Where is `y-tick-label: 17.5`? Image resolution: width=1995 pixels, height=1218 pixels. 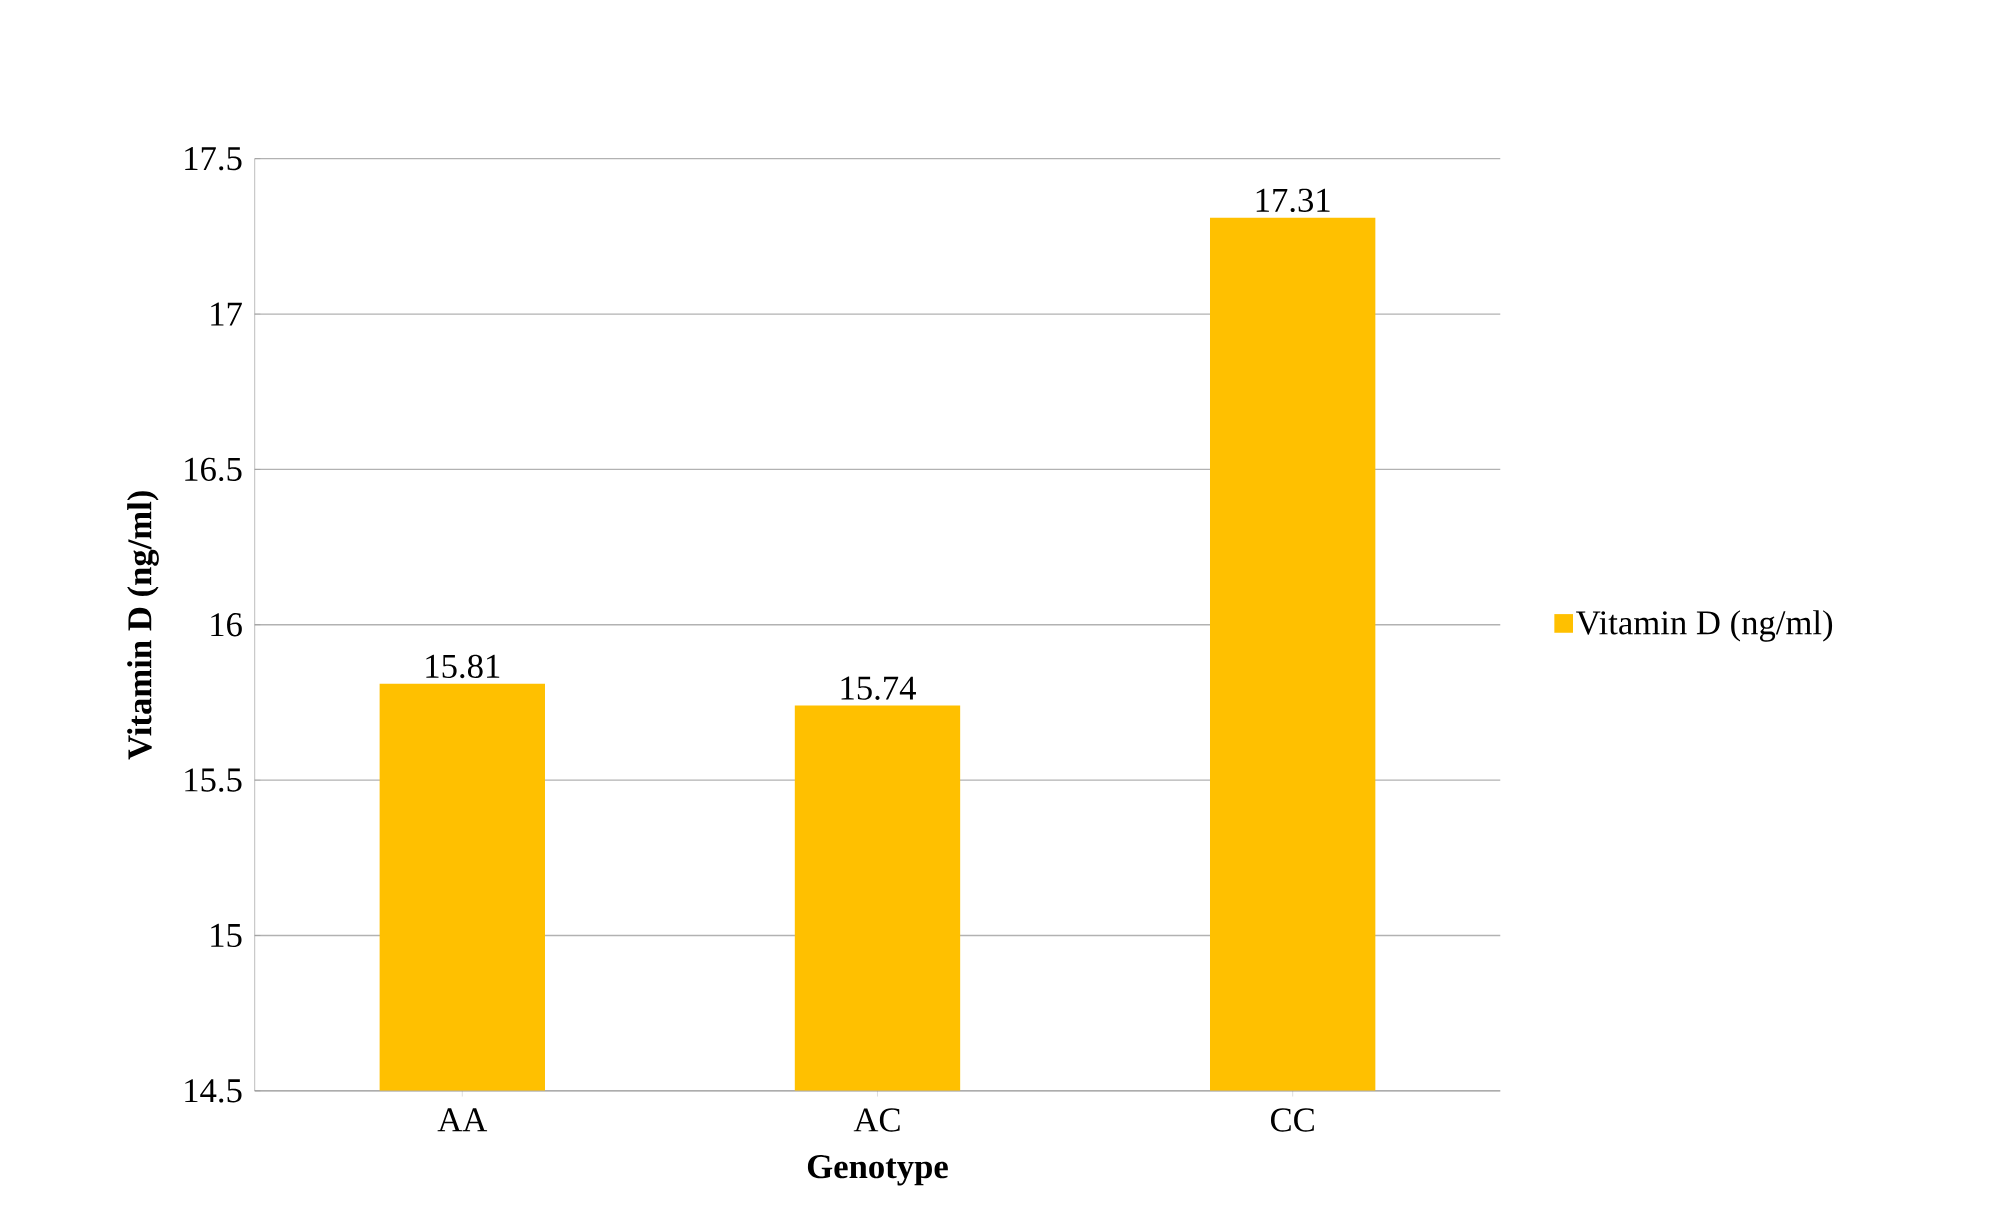
y-tick-label: 17.5 is located at coordinates (213, 159).